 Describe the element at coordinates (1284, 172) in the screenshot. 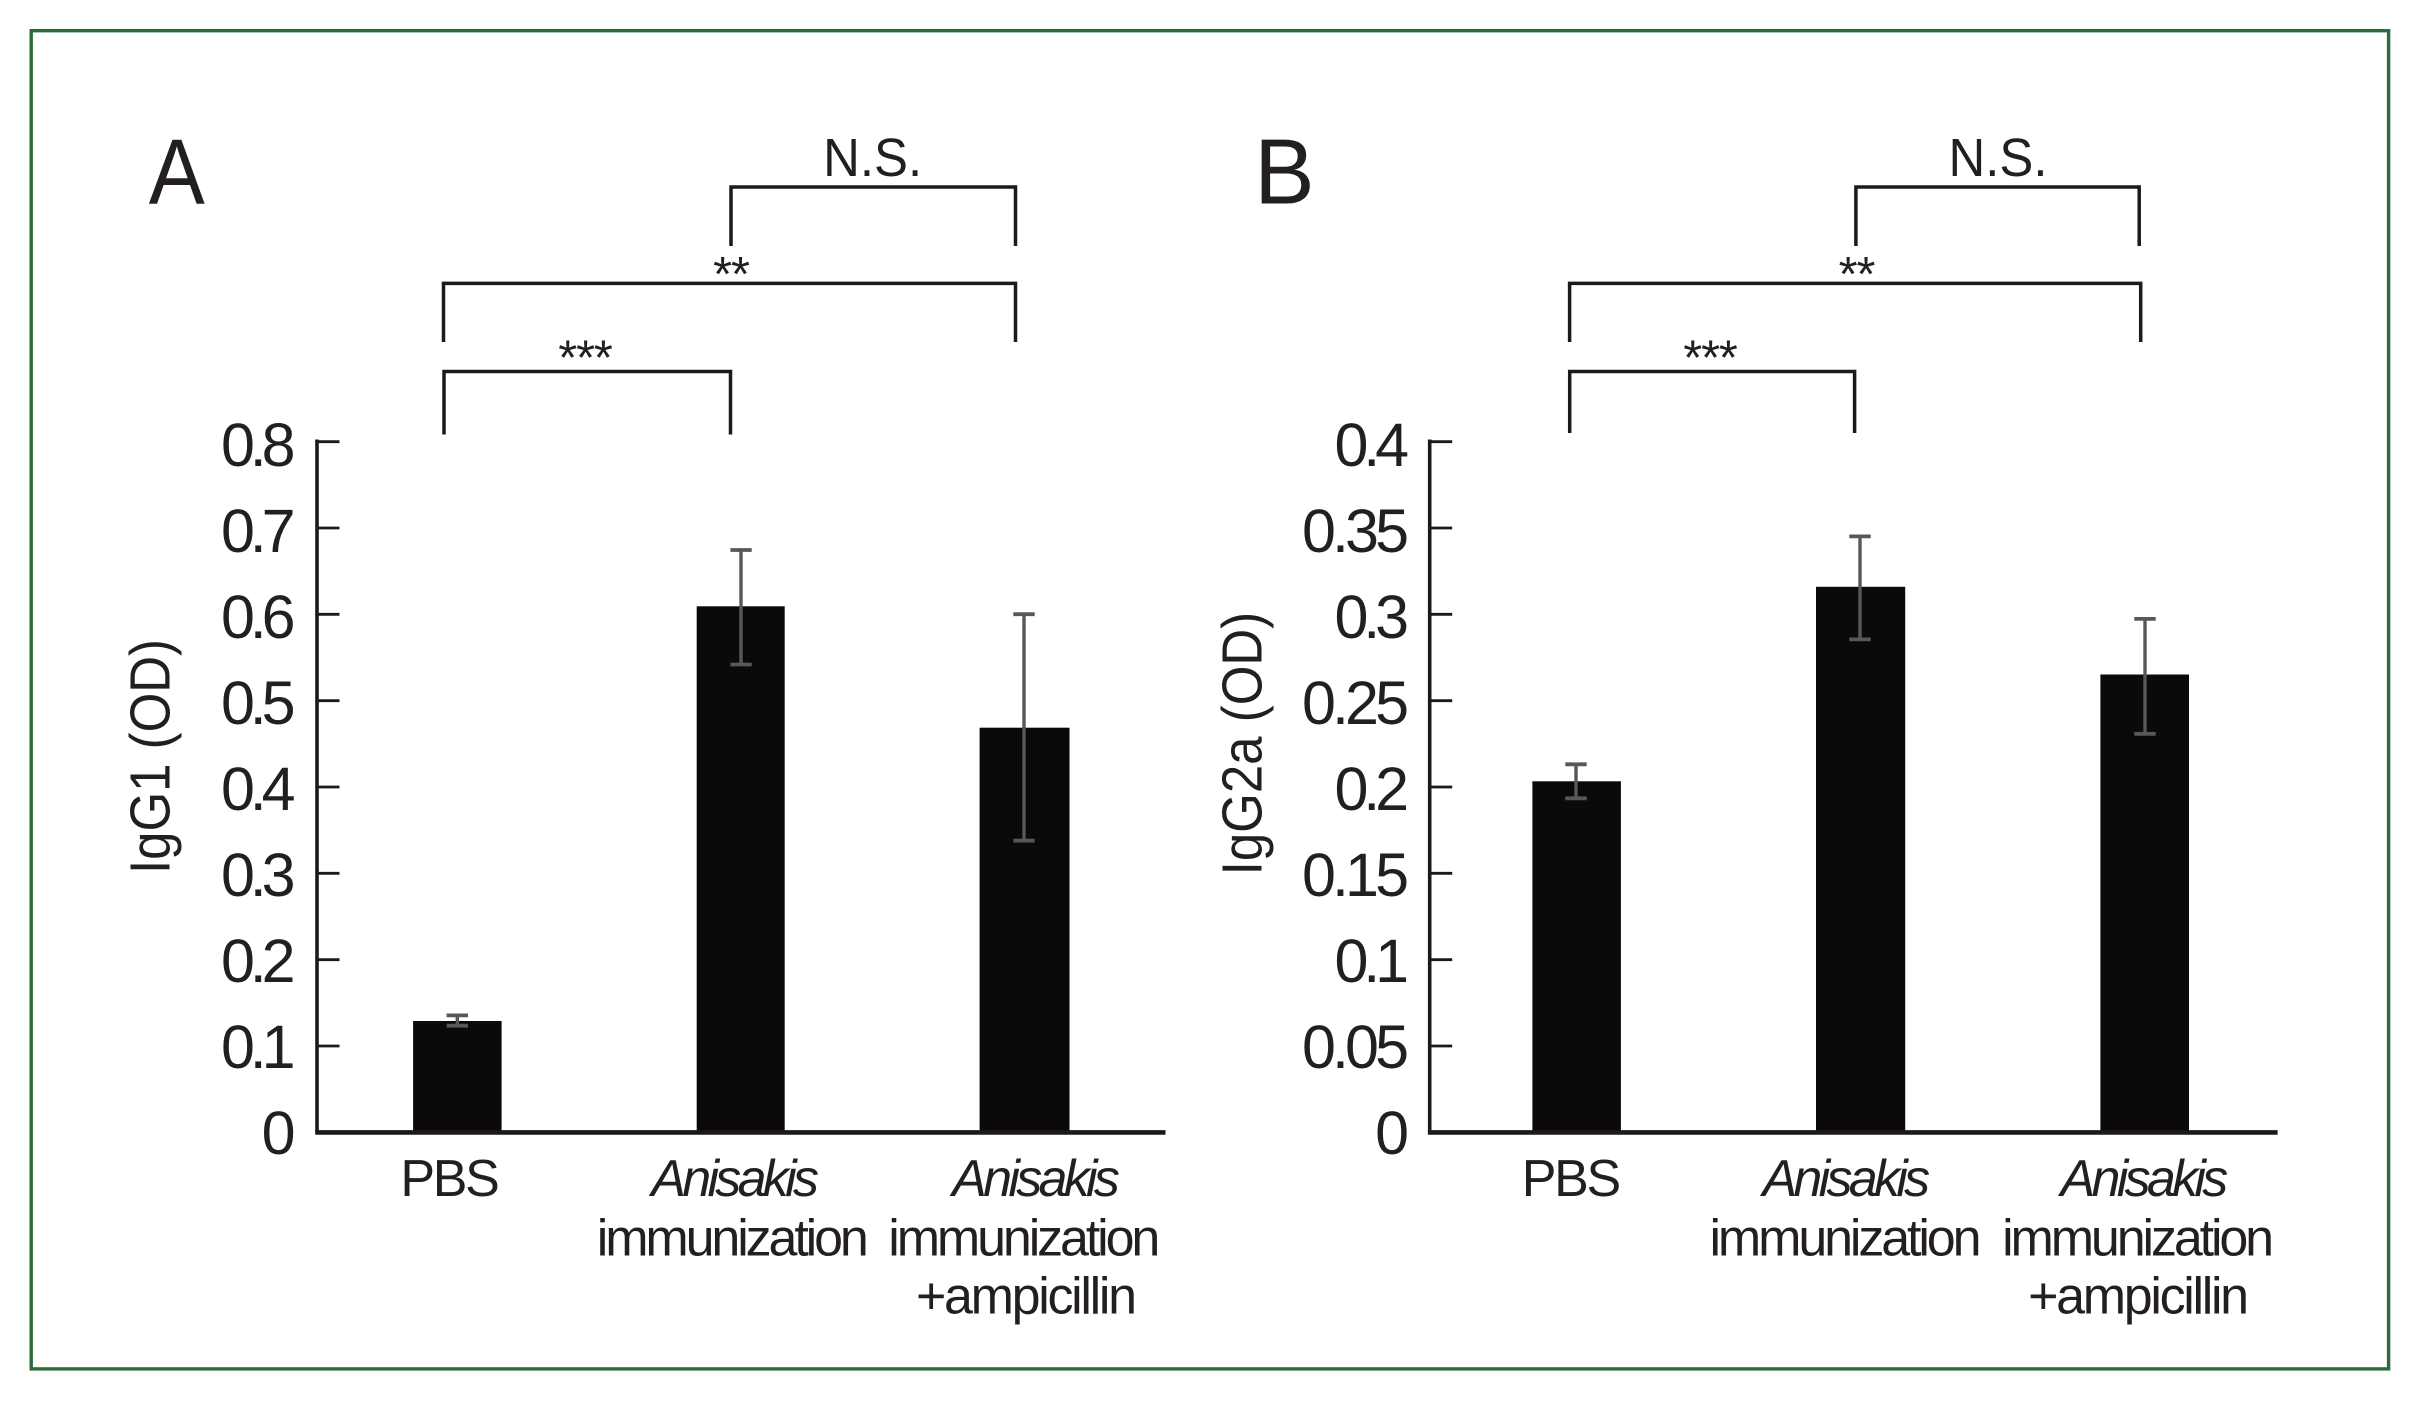

I see `svg-text: B` at that location.